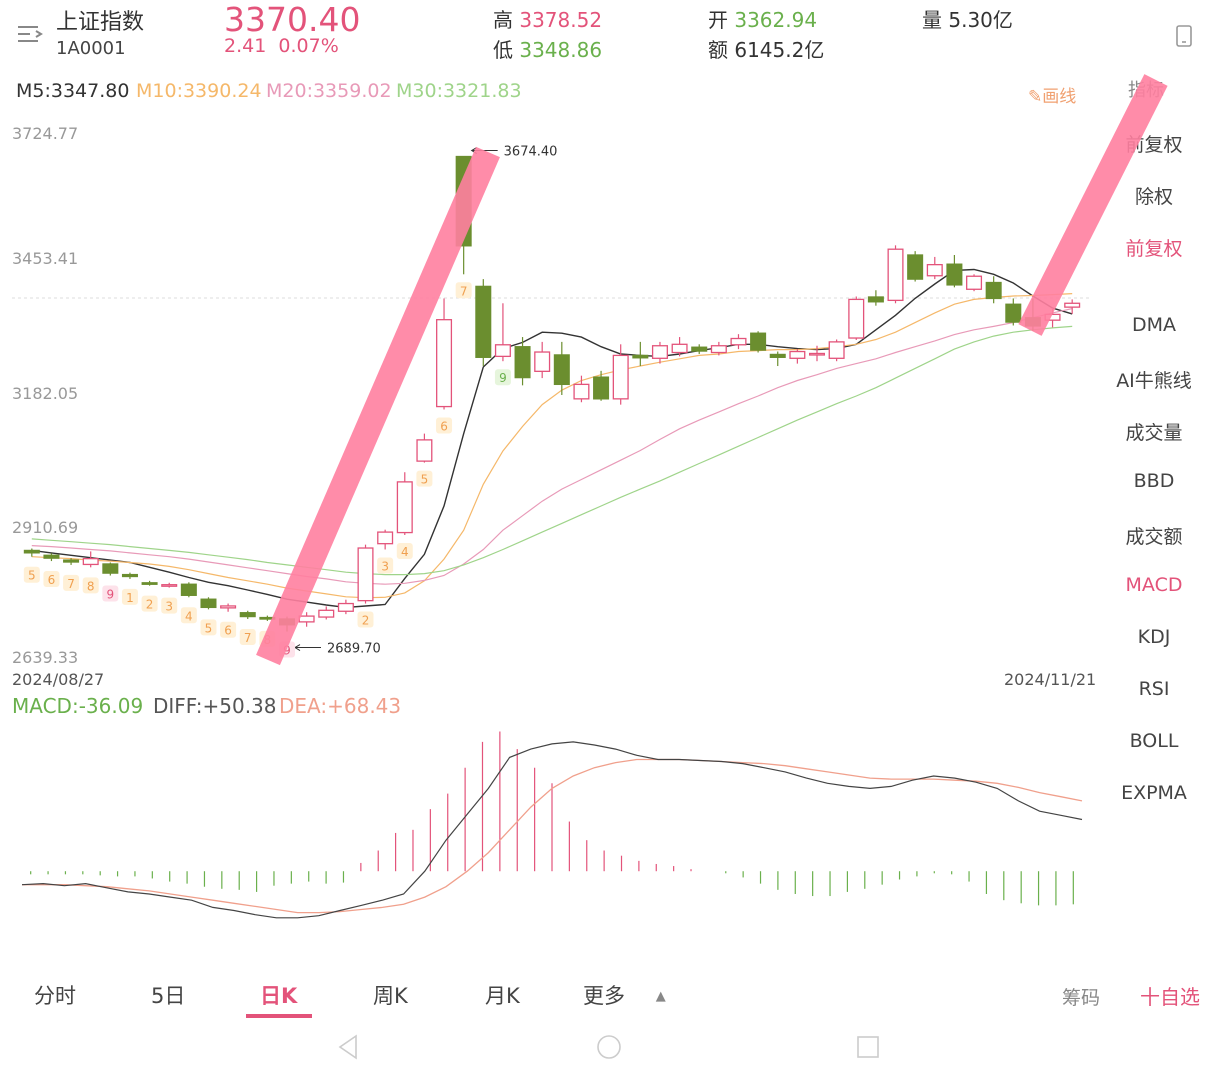 This screenshot has height=1068, width=1217. I want to click on active-tab-indicator, so click(279, 1016).